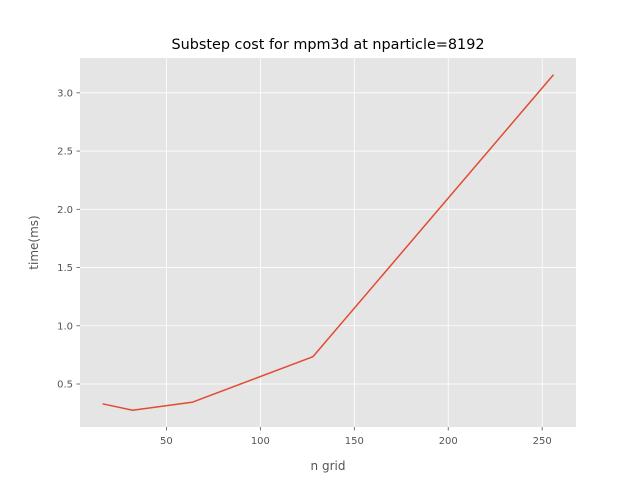 This screenshot has width=640, height=480. Describe the element at coordinates (328, 466) in the screenshot. I see `x-axis-label: n grid` at that location.